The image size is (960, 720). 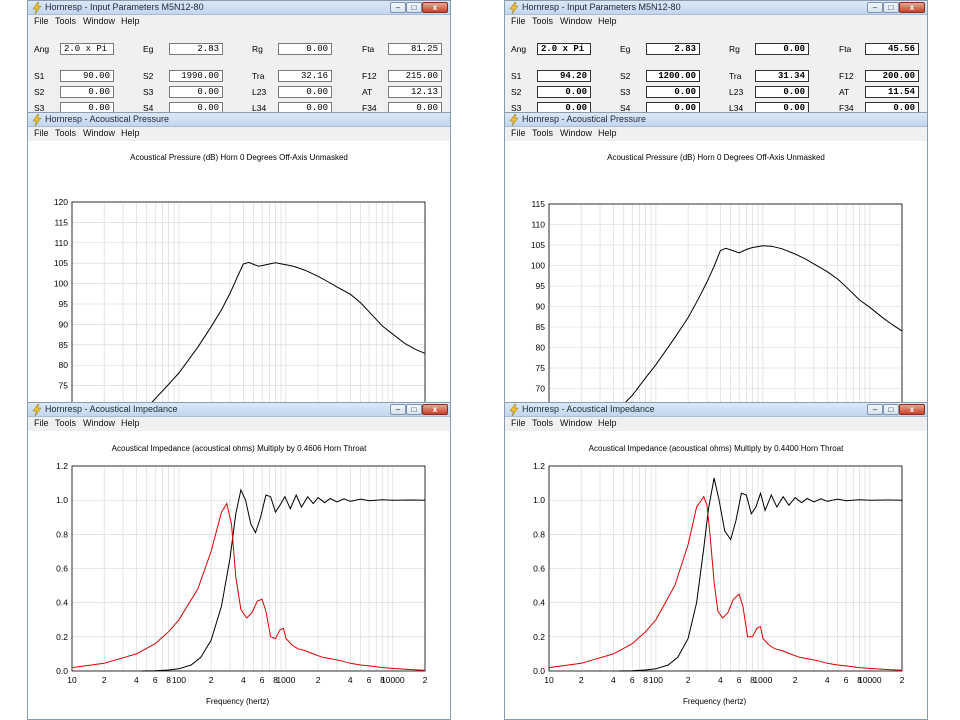 I want to click on x-tick-label: 8, so click(x=645, y=680).